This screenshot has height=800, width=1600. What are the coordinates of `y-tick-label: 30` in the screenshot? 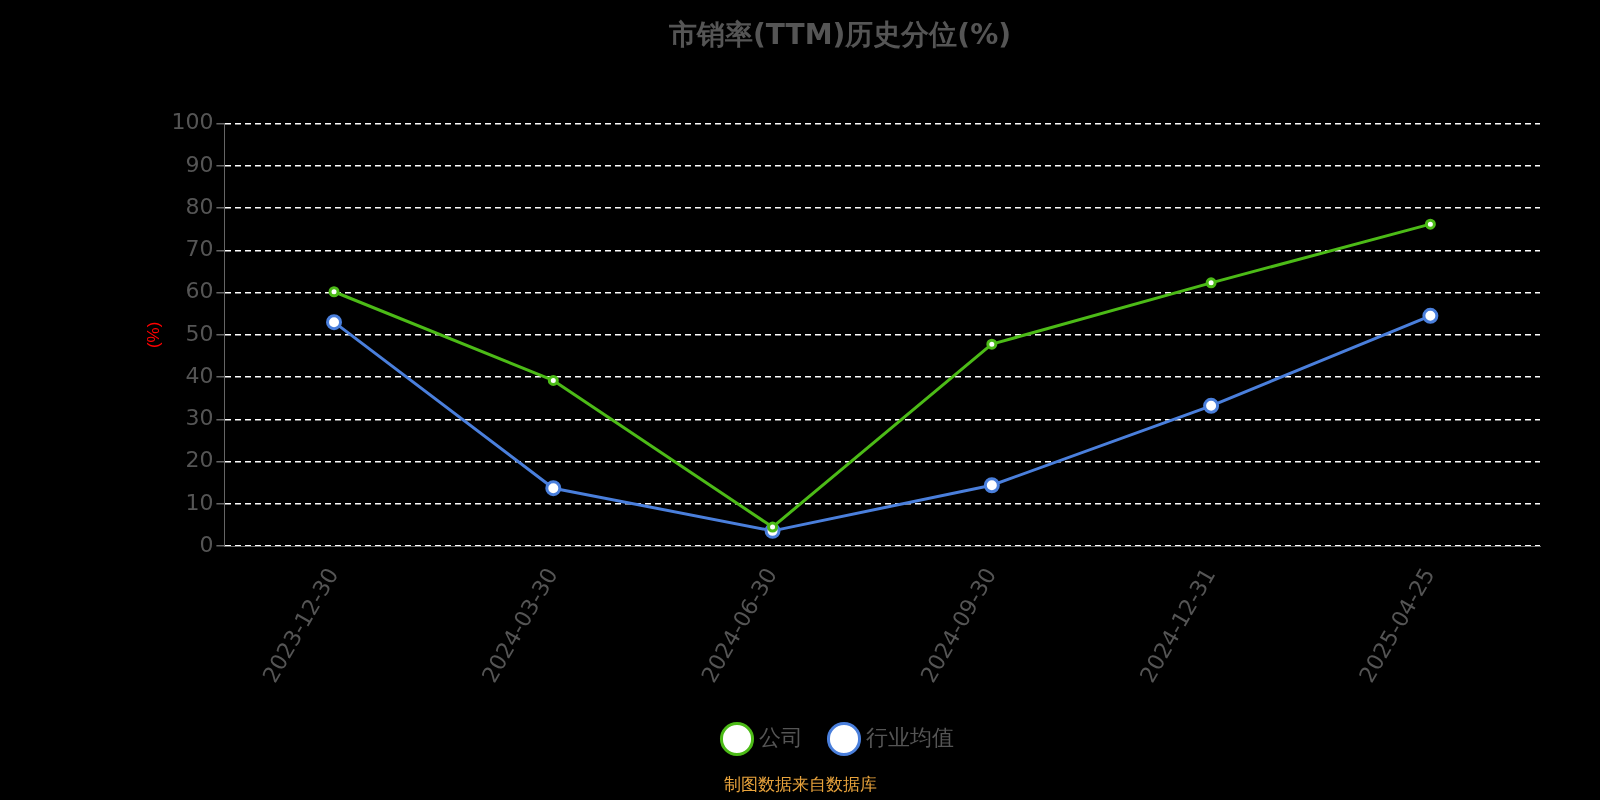 It's located at (199, 418).